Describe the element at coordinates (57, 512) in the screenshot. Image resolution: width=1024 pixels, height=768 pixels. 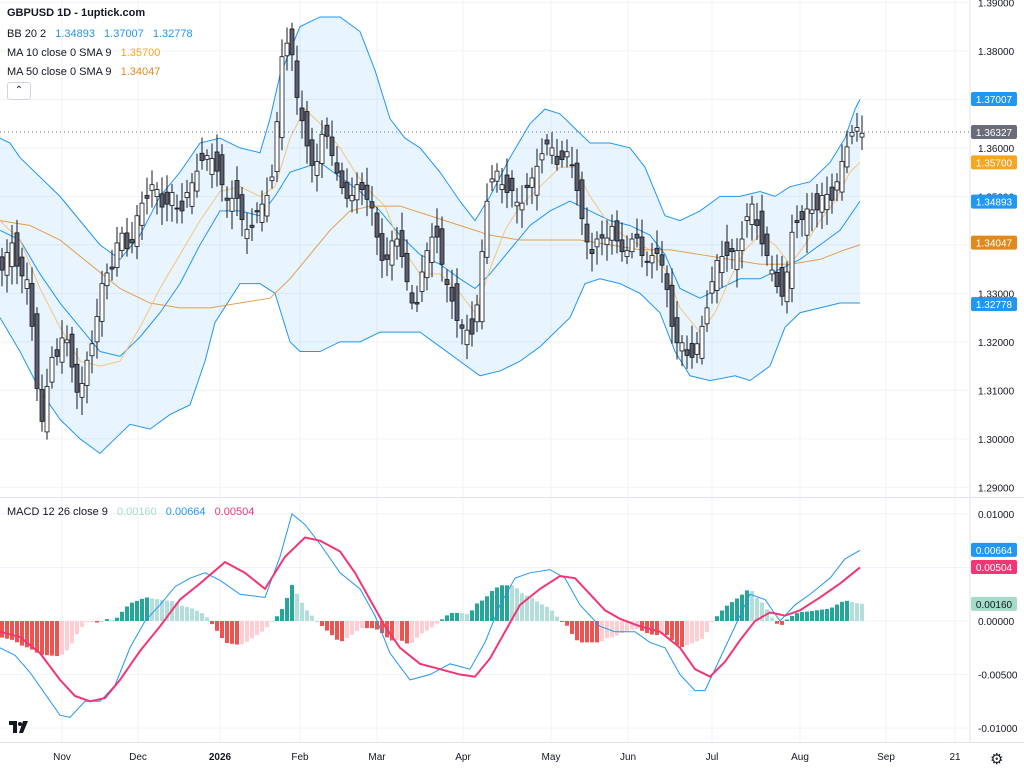
I see `legend-macd-label: MACD 12 26 close 9` at that location.